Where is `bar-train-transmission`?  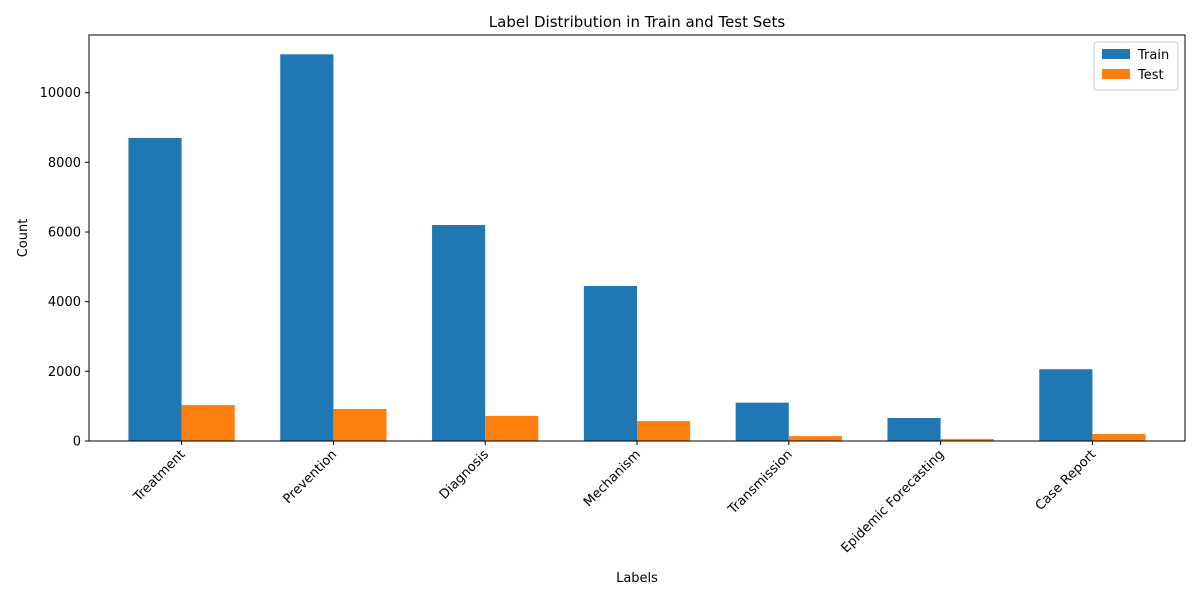
bar-train-transmission is located at coordinates (762, 421).